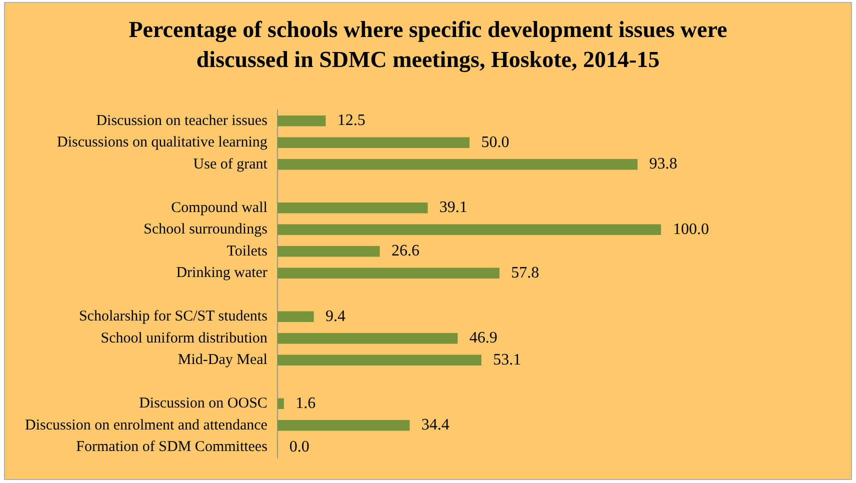 The height and width of the screenshot is (483, 856). Describe the element at coordinates (453, 207) in the screenshot. I see `data-label: 39.1` at that location.